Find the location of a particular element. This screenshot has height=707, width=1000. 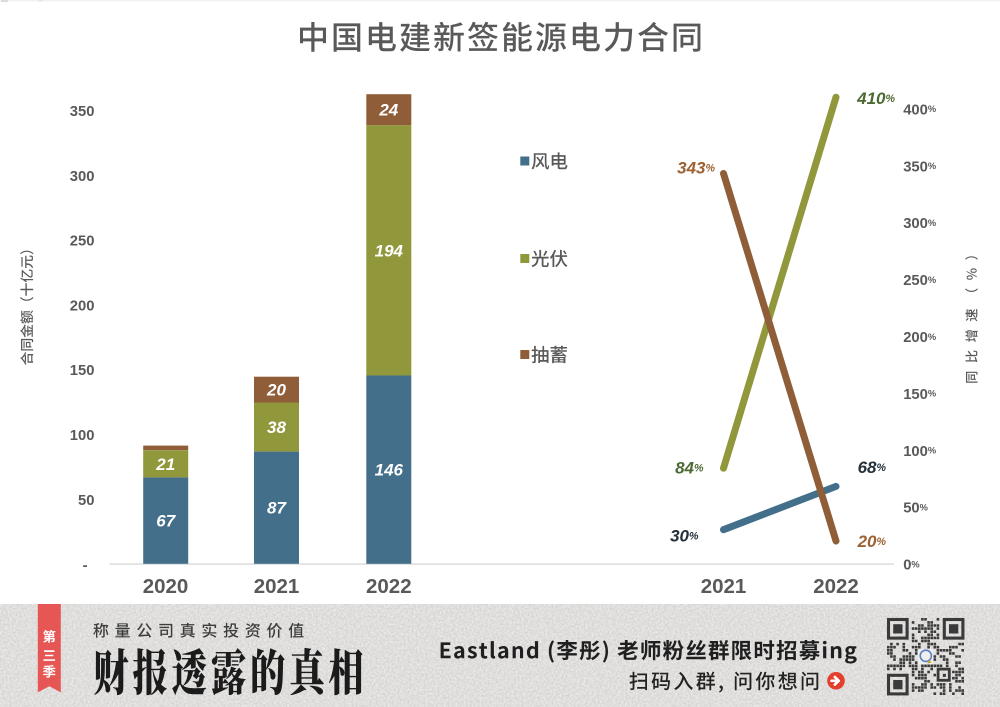

svg-text: 84% is located at coordinates (689, 468).